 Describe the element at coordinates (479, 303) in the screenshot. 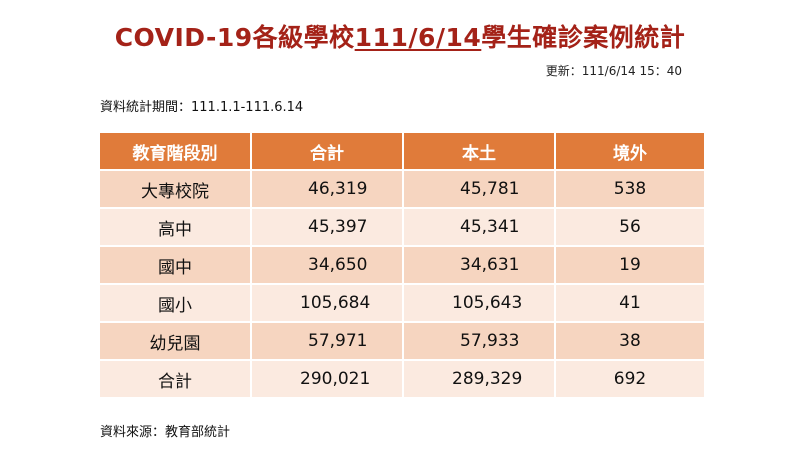

I see `cell-local: 105,643` at that location.